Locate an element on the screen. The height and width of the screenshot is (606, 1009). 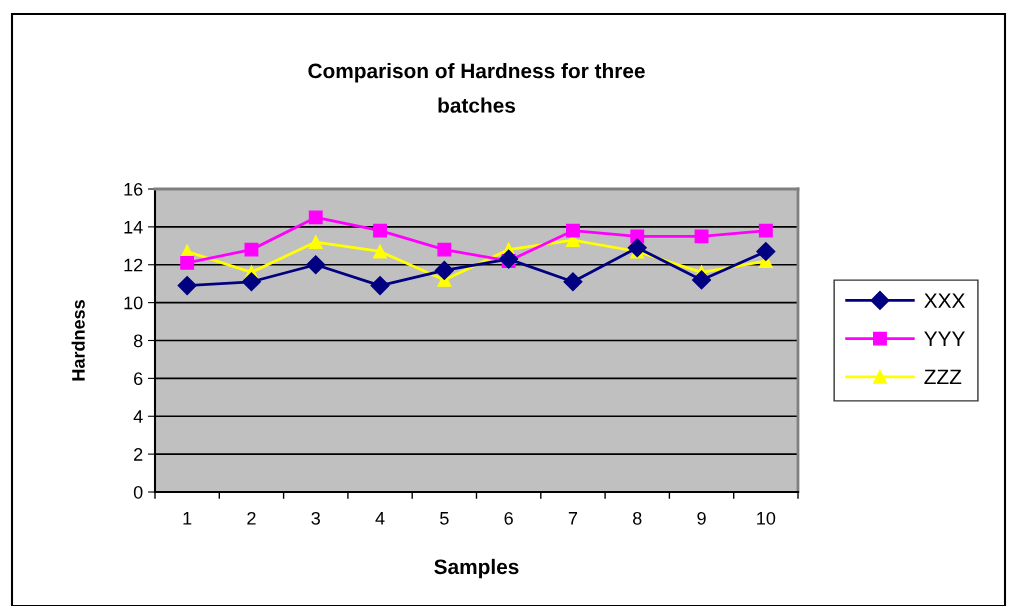
x-tick-label: 1 is located at coordinates (187, 518).